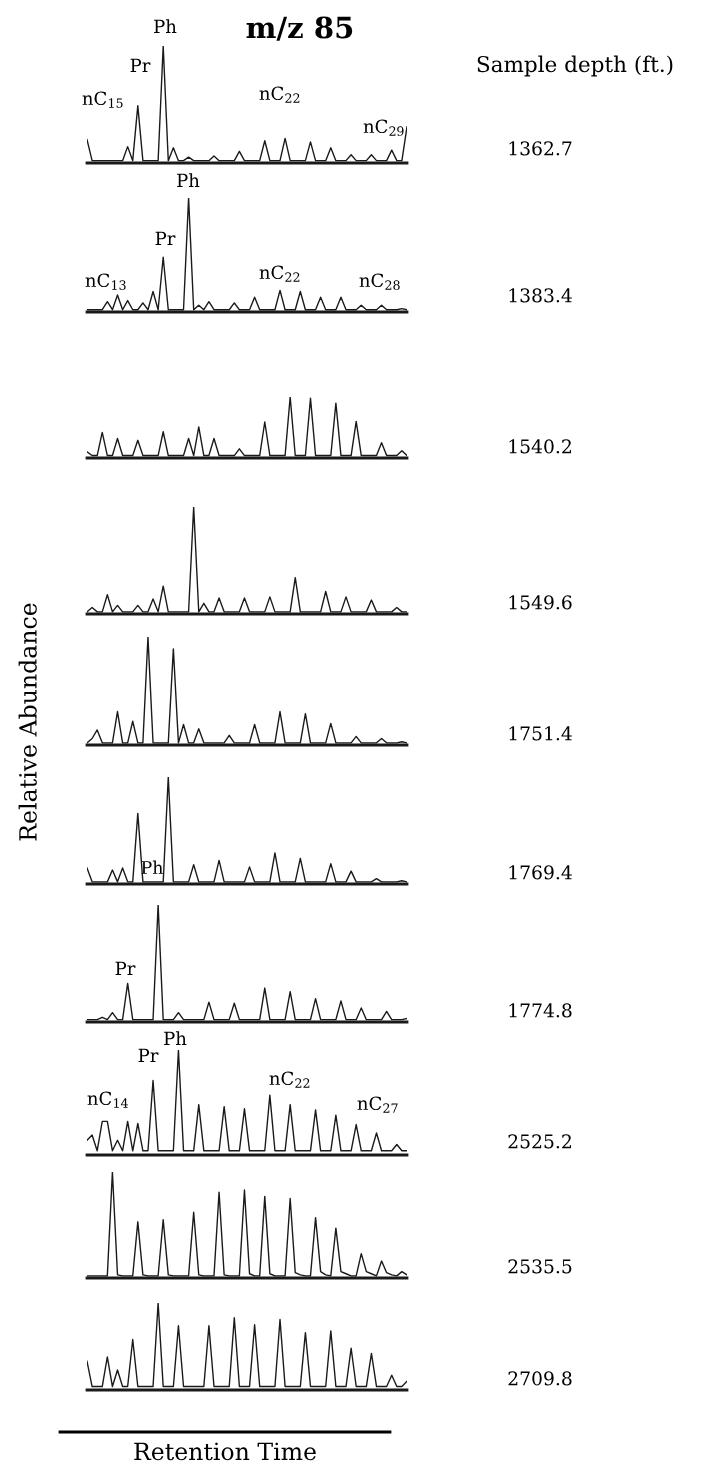 The width and height of the screenshot is (722, 1470). What do you see at coordinates (107, 1099) in the screenshot?
I see `annotation: nC$_{14}$` at bounding box center [107, 1099].